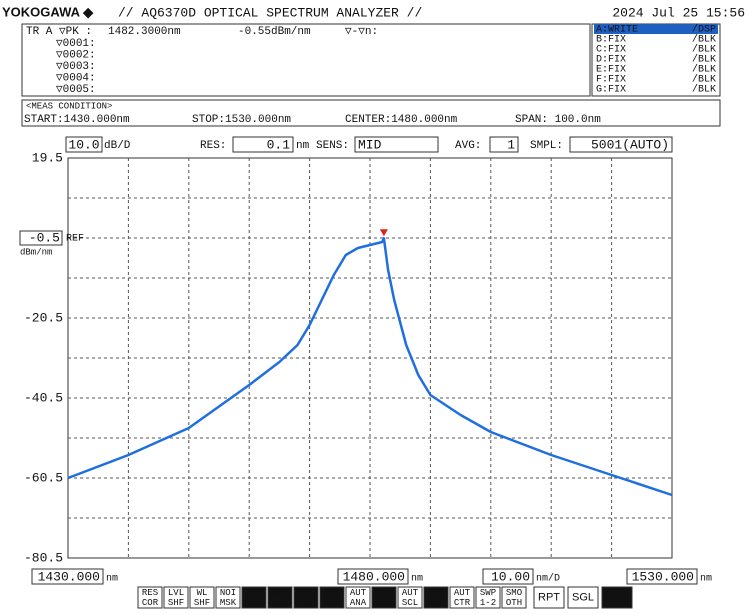  Describe the element at coordinates (263, 144) in the screenshot. I see `res-box` at that location.